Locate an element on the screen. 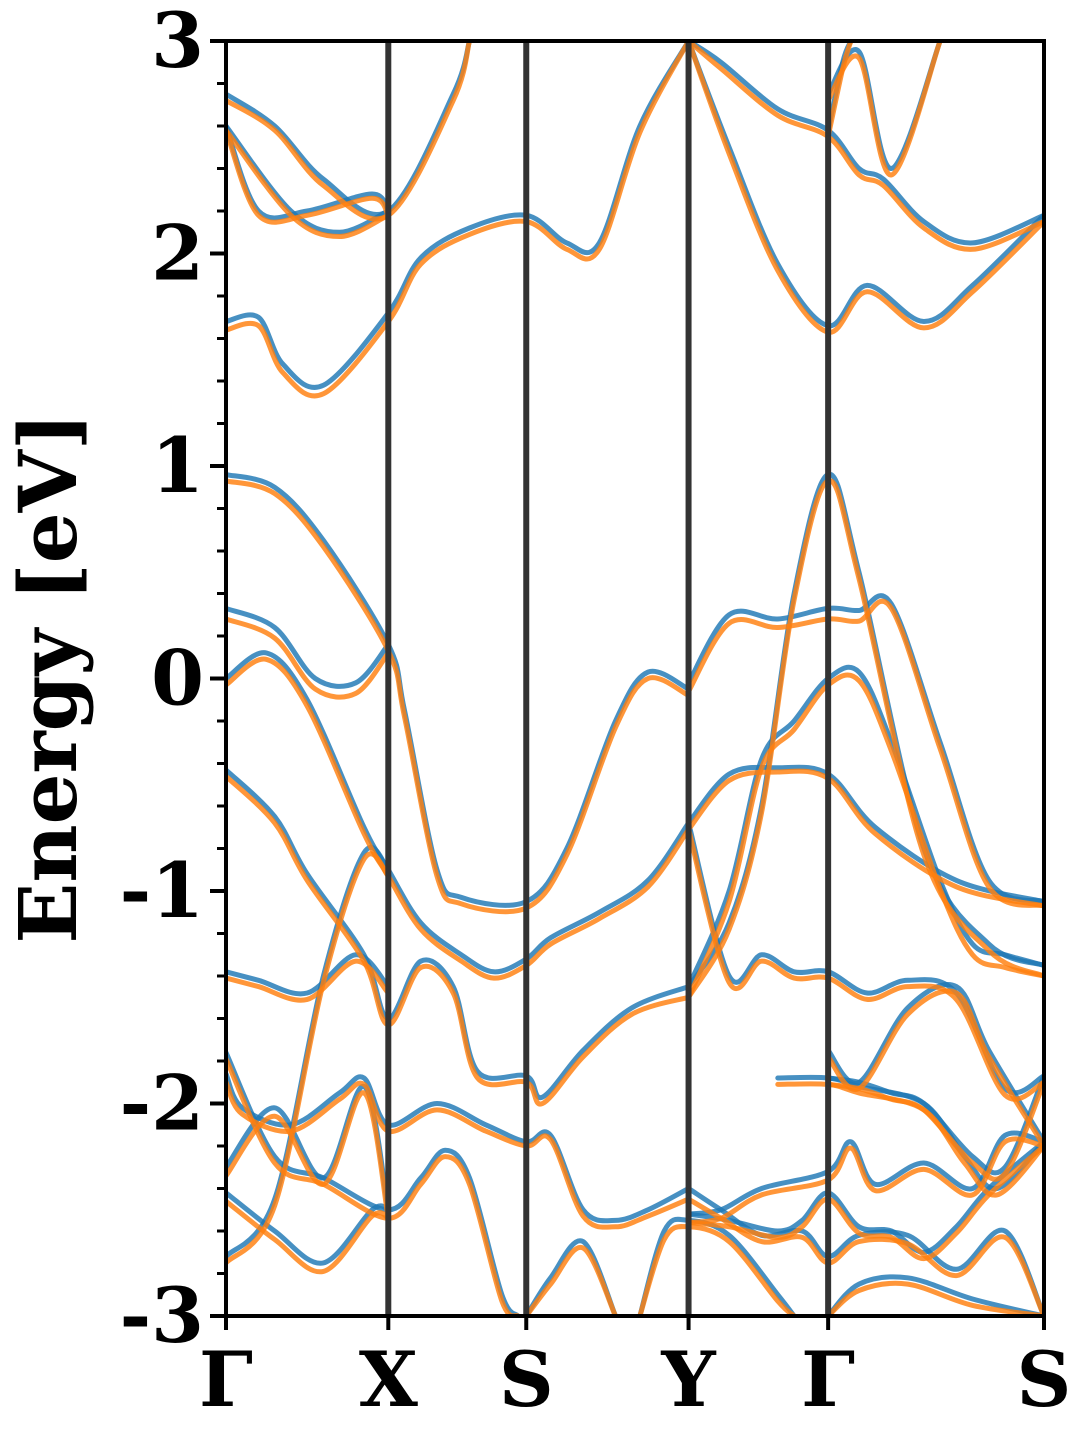 The width and height of the screenshot is (1080, 1440). x-tick-label-3: S is located at coordinates (526, 1379).